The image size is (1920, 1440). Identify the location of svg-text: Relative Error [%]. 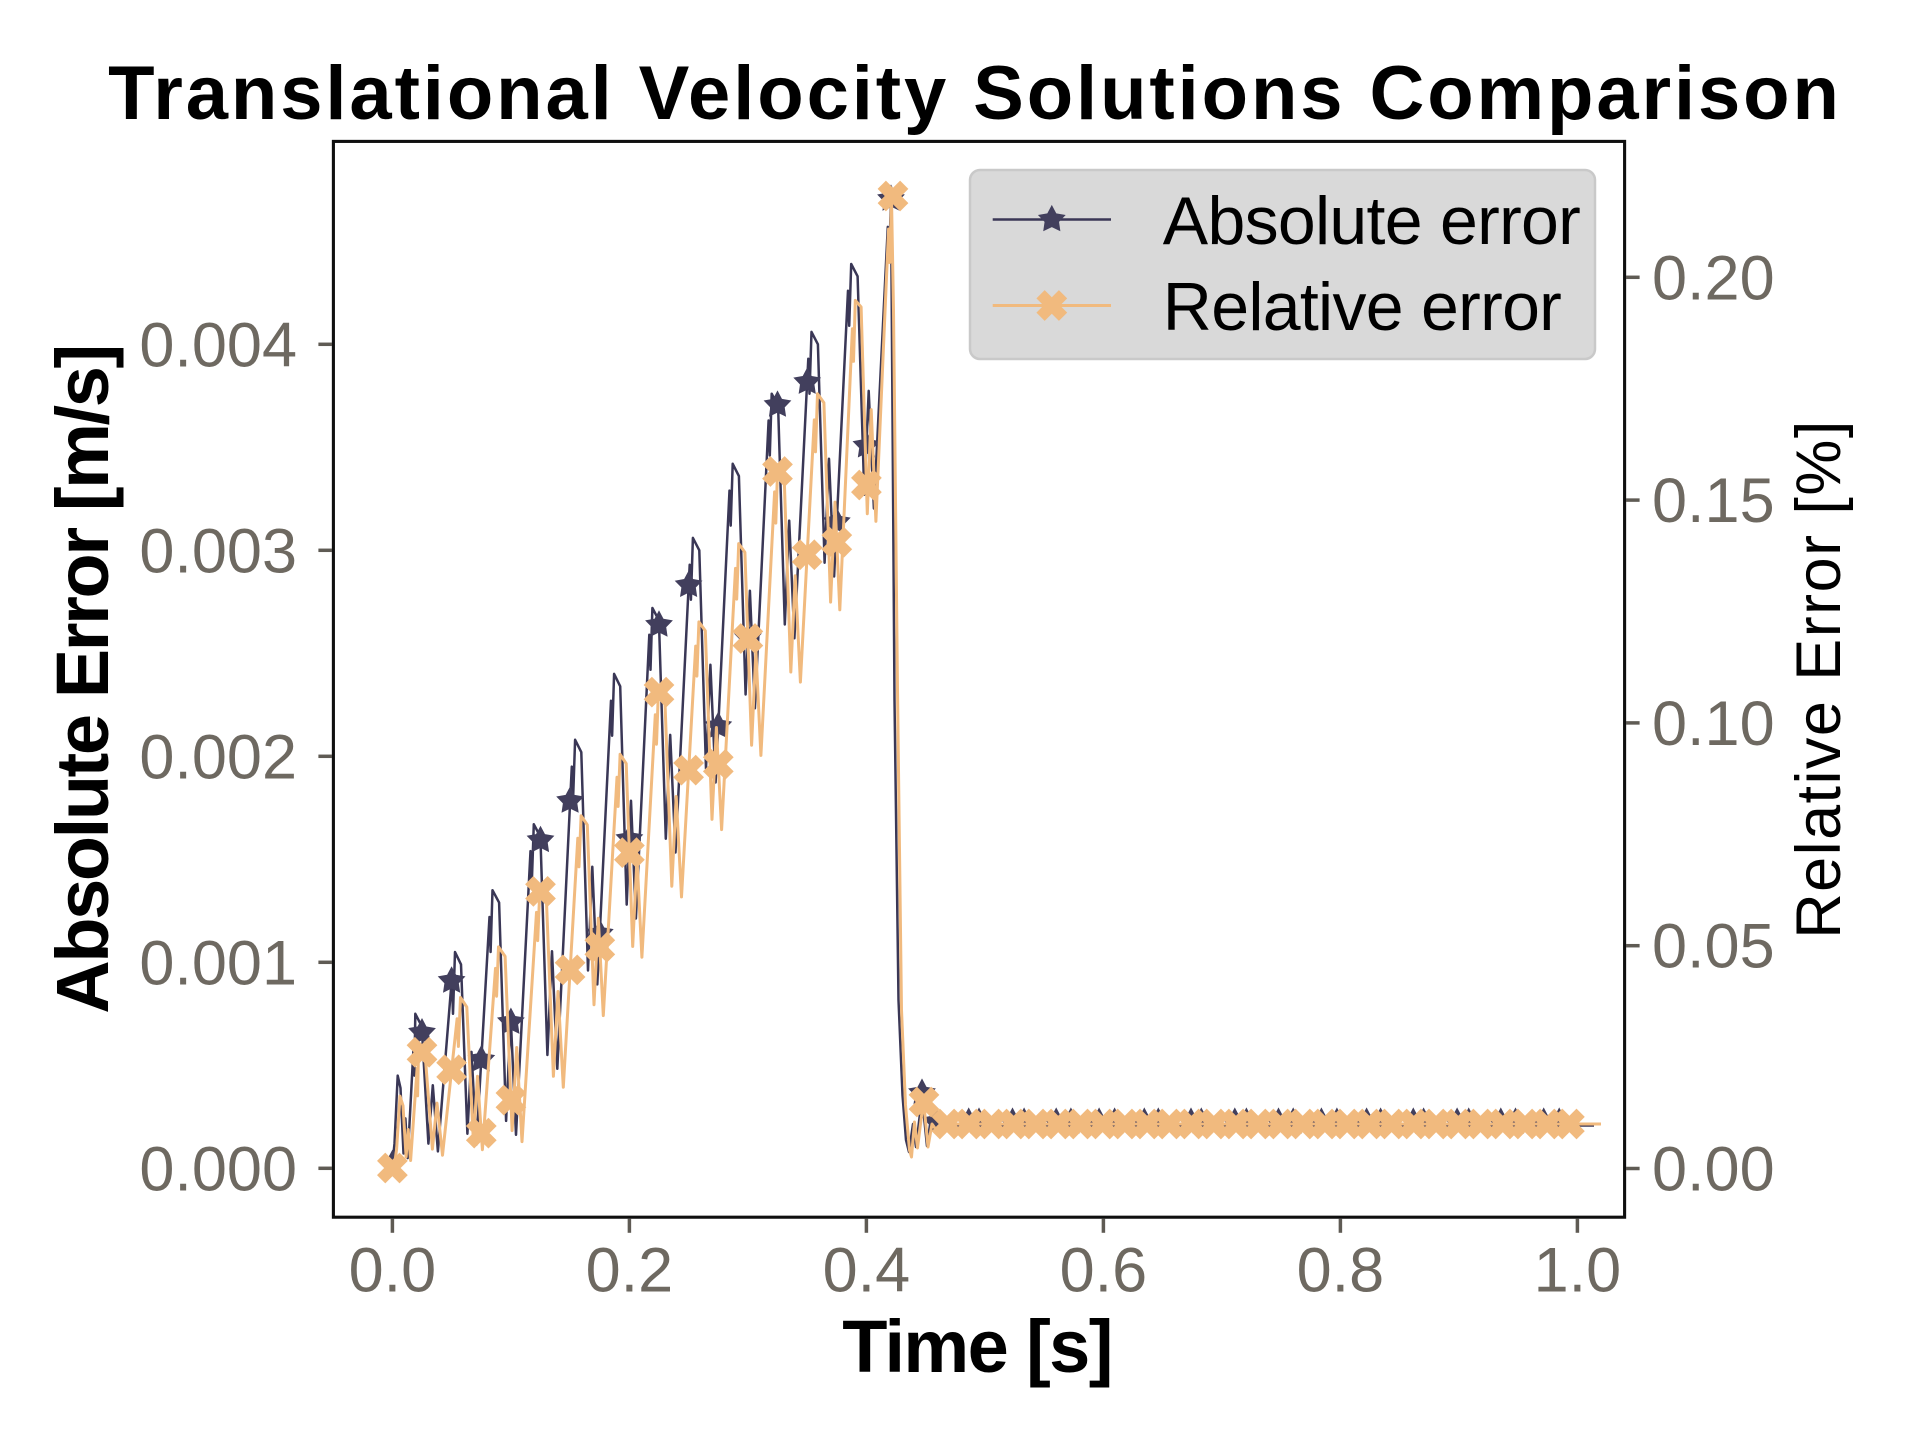
(1819, 679).